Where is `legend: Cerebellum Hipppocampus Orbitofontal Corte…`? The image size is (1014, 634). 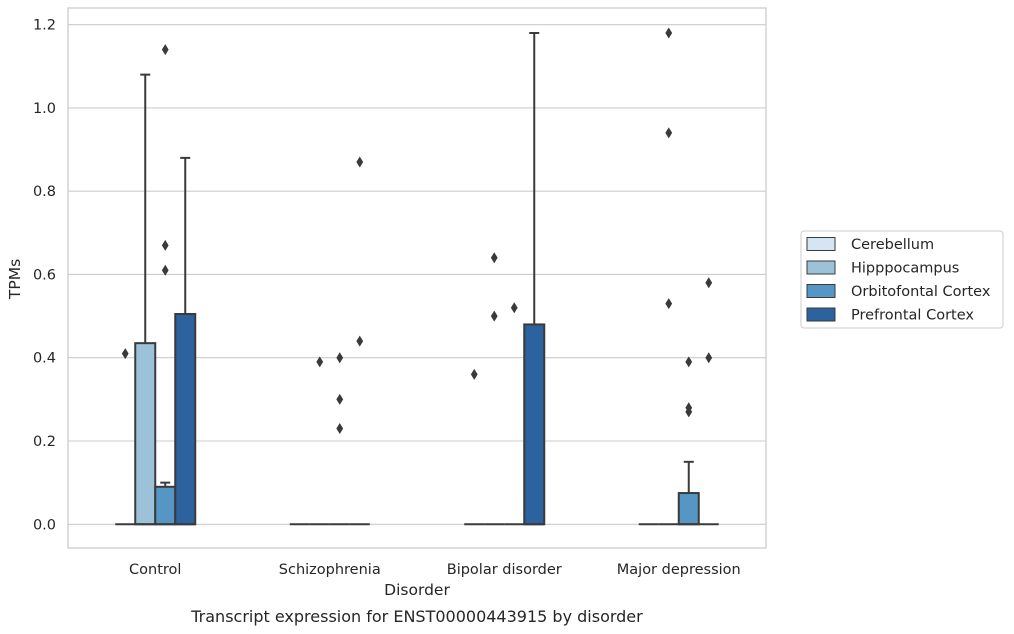
legend: Cerebellum Hipppocampus Orbitofontal Corte… is located at coordinates (902, 279).